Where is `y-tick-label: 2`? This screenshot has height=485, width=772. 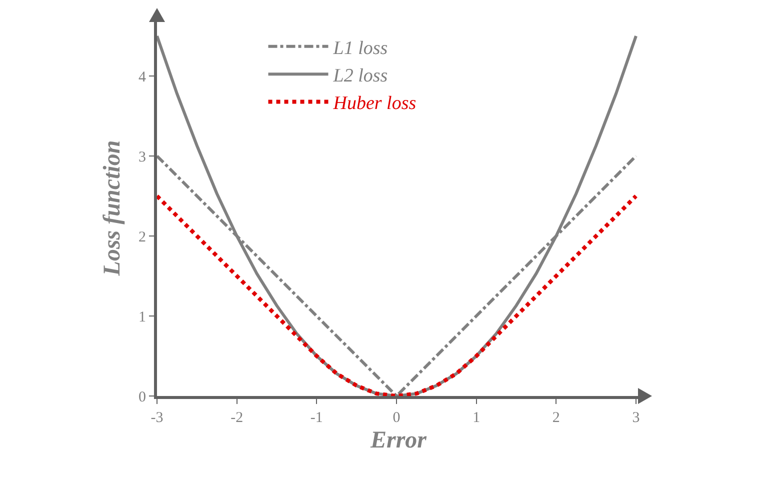
y-tick-label: 2 is located at coordinates (142, 237).